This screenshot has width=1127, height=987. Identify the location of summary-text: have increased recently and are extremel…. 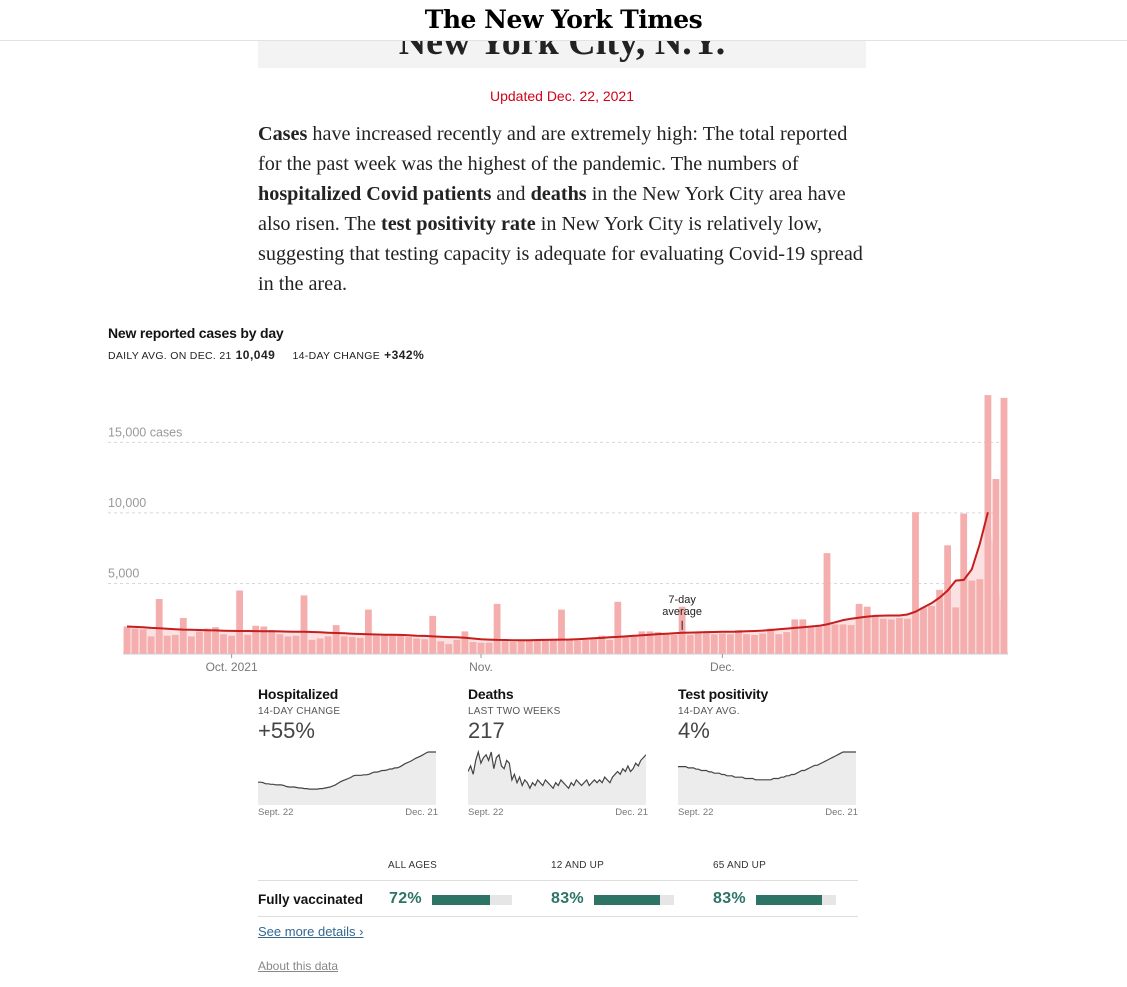
(553, 149).